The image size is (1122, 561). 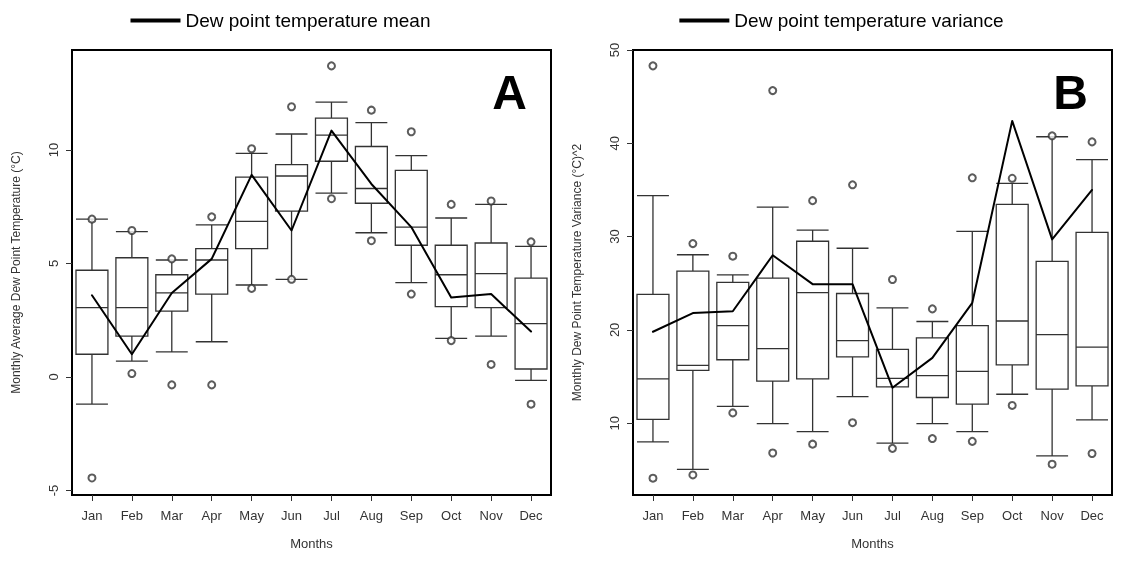 I want to click on y-tick-label: -5, so click(x=53, y=490).